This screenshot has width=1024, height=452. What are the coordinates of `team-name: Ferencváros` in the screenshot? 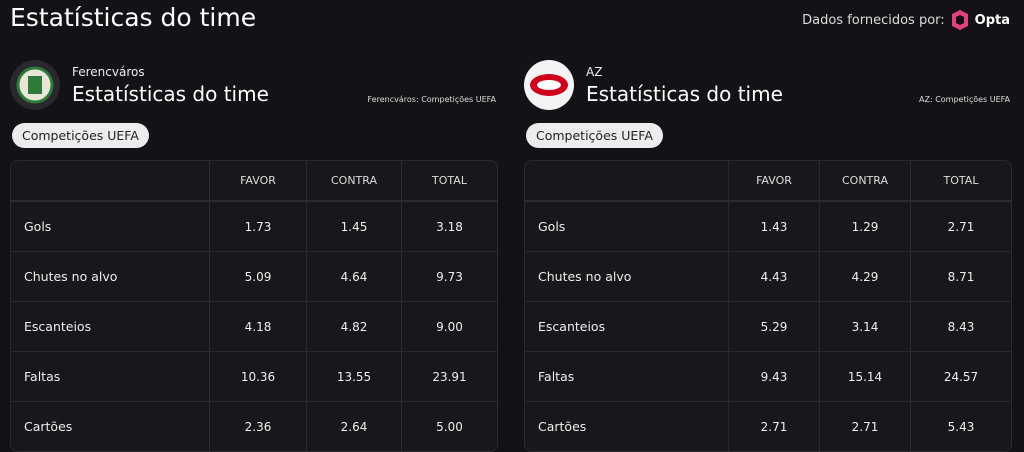 It's located at (108, 72).